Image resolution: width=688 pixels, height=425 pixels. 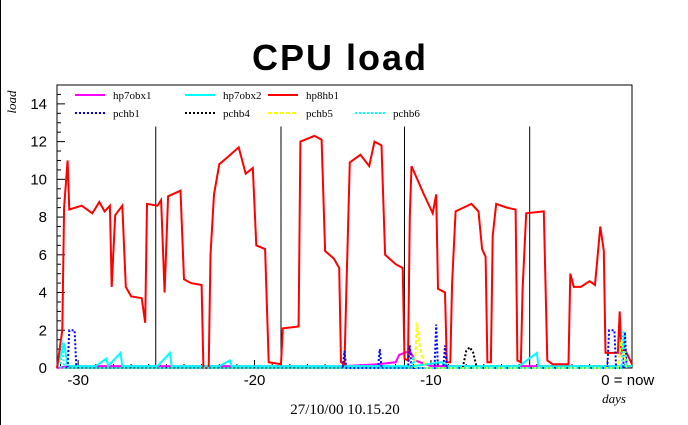 I want to click on series-line-pchb1, so click(x=347, y=346).